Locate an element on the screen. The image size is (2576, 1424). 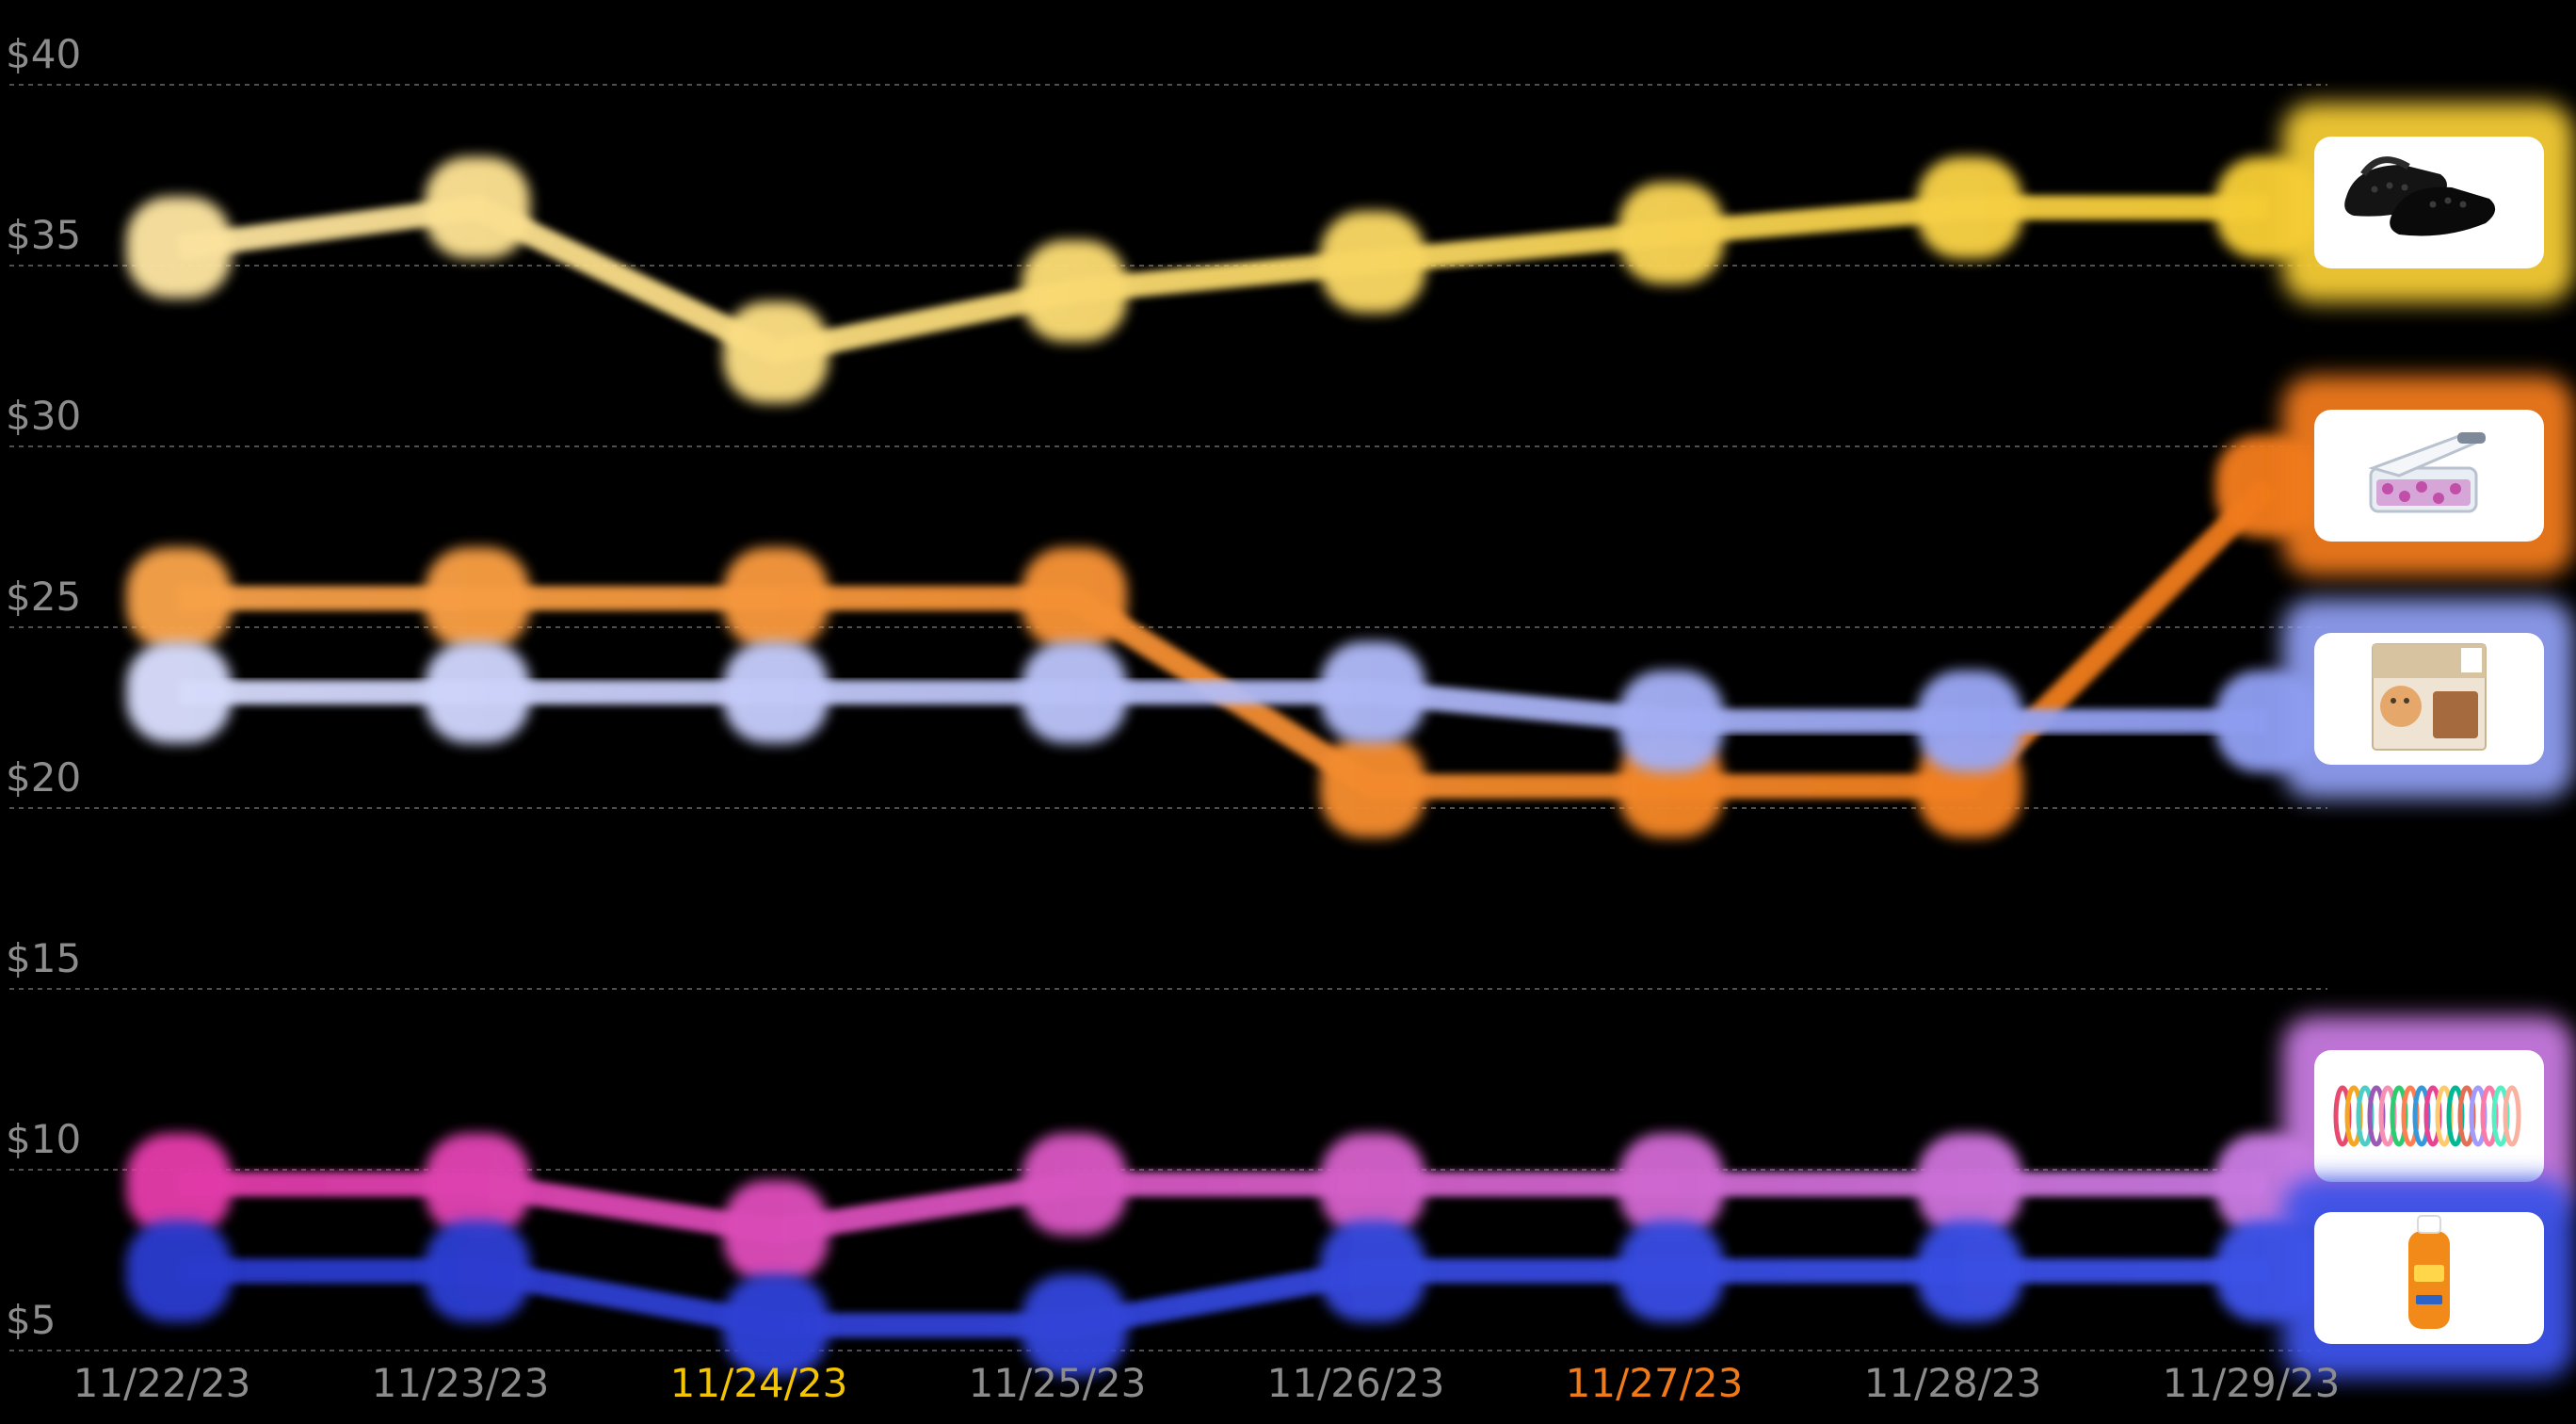
y-tick-label: $25 is located at coordinates (43, 597).